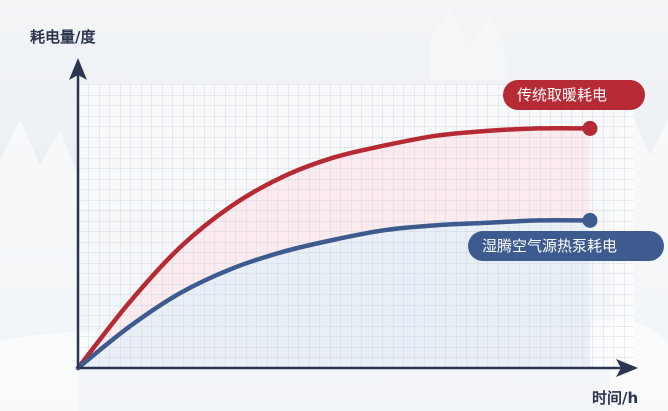 The height and width of the screenshot is (411, 668). I want to click on y-axis-arrow-icon, so click(78, 69).